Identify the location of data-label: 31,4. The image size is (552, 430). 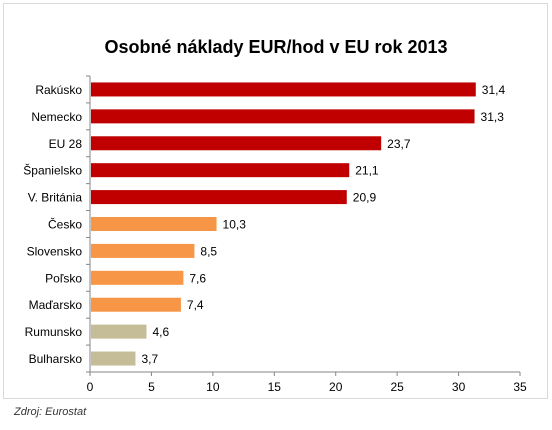
(494, 90).